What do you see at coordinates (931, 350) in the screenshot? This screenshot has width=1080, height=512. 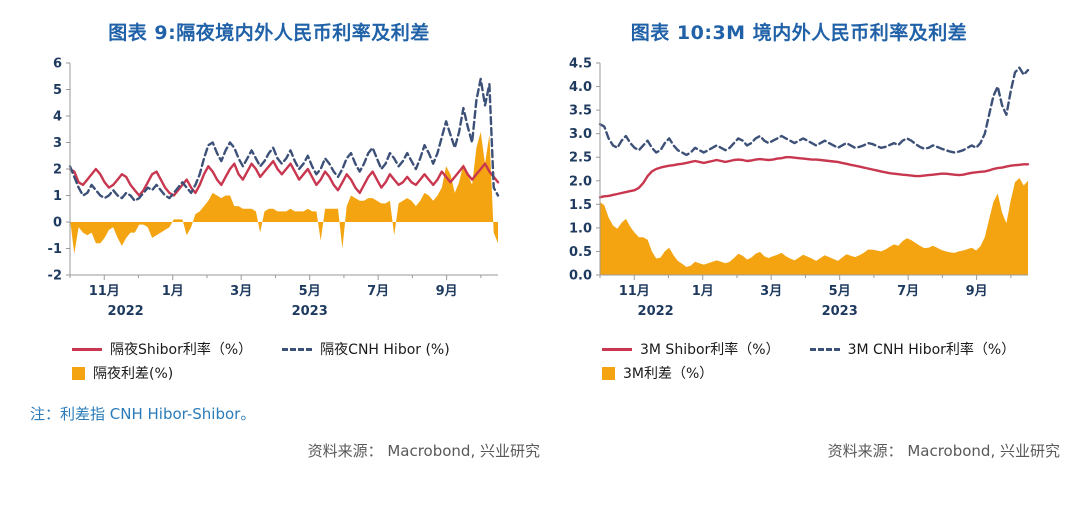 I see `legend-label: 3M CNH Hibor利率（%）` at bounding box center [931, 350].